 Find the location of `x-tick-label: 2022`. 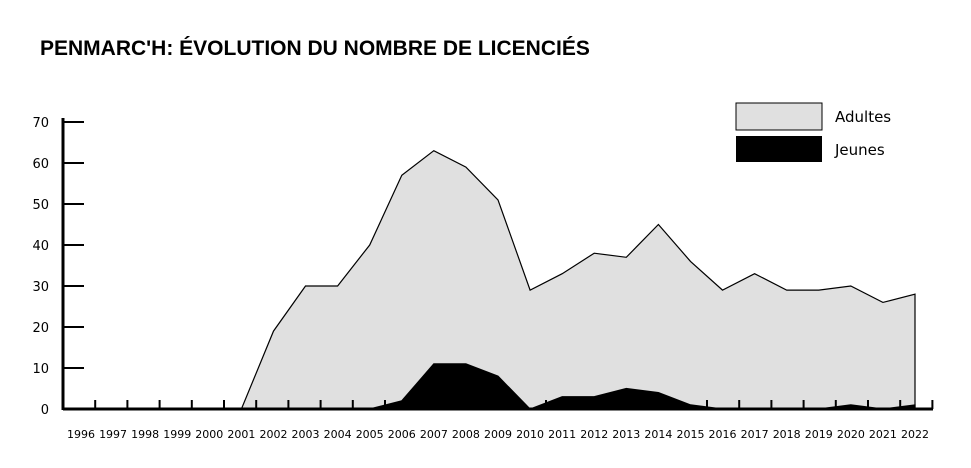

x-tick-label: 2022 is located at coordinates (915, 434).